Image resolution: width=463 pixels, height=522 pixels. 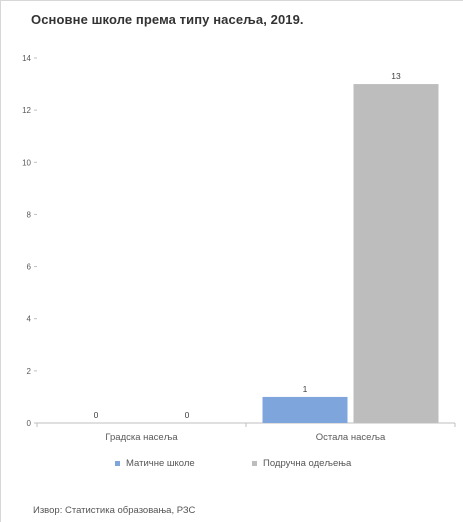 What do you see at coordinates (396, 254) in the screenshot?
I see `bar-podrucna` at bounding box center [396, 254].